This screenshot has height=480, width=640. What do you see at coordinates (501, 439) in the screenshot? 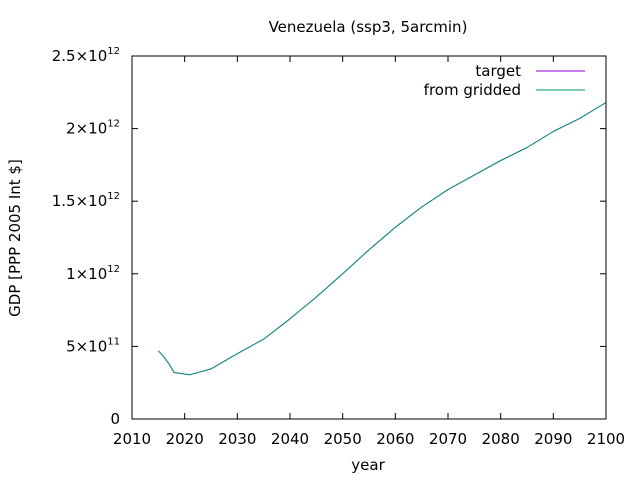
I see `x-tick-label: 2080` at bounding box center [501, 439].